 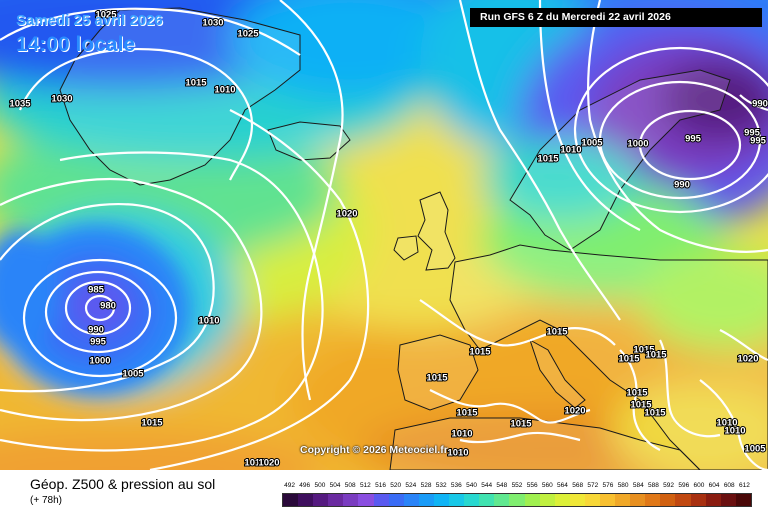 What do you see at coordinates (441, 485) in the screenshot?
I see `scale-value-label: 532` at bounding box center [441, 485].